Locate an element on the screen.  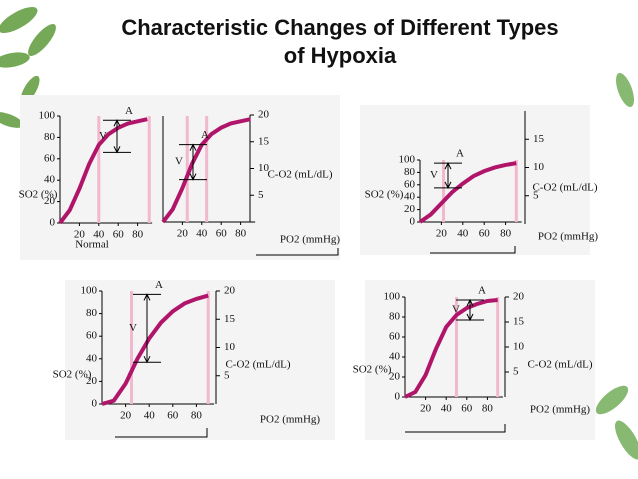
fern-right is located at coordinates (616, 266).